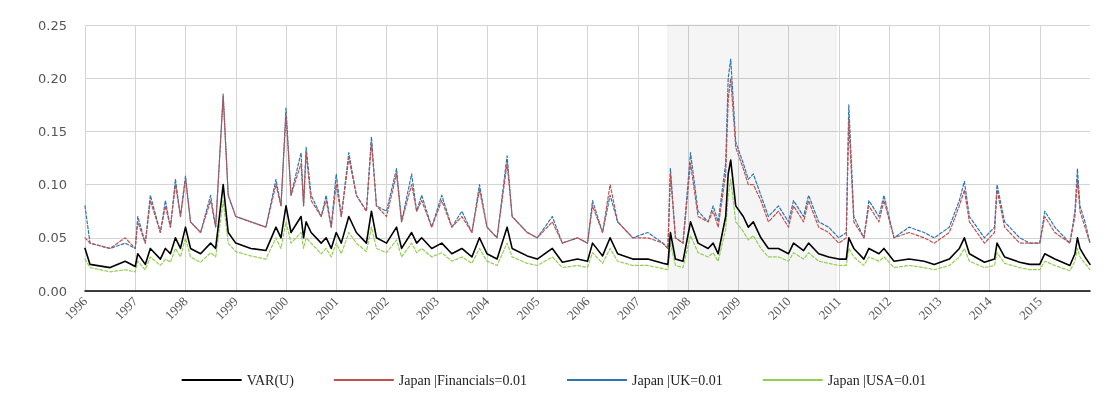 This screenshot has width=1108, height=400. Describe the element at coordinates (830, 308) in the screenshot. I see `x-tick-label: 2011` at that location.